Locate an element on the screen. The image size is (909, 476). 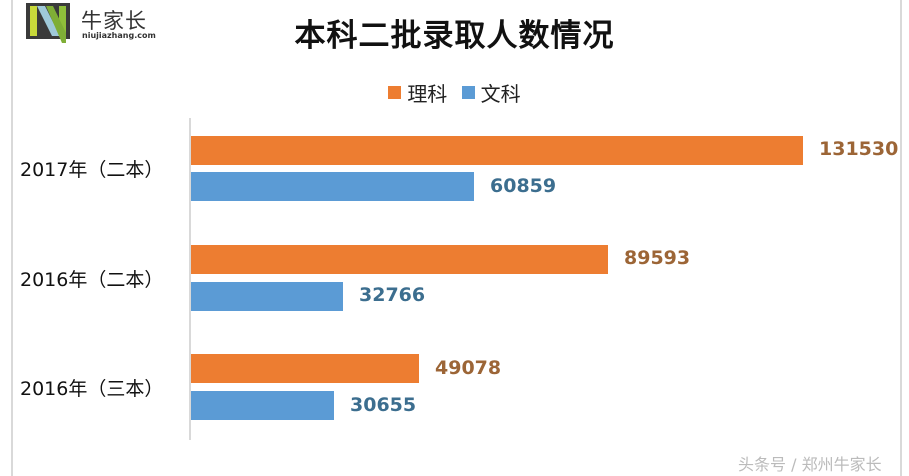
chart-title: 本科二批录取人数情况 is located at coordinates (454, 36).